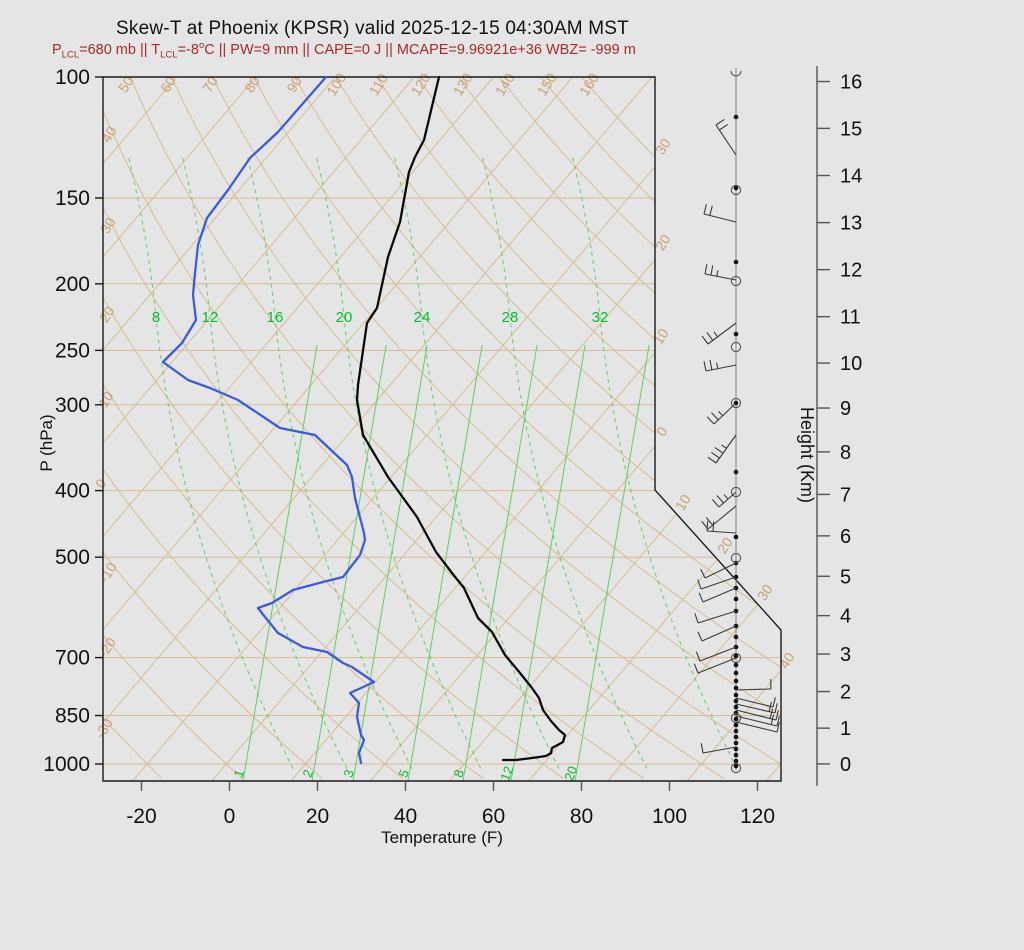 The height and width of the screenshot is (950, 1024). Describe the element at coordinates (57, 49) in the screenshot. I see `subtitle-segment: P` at that location.